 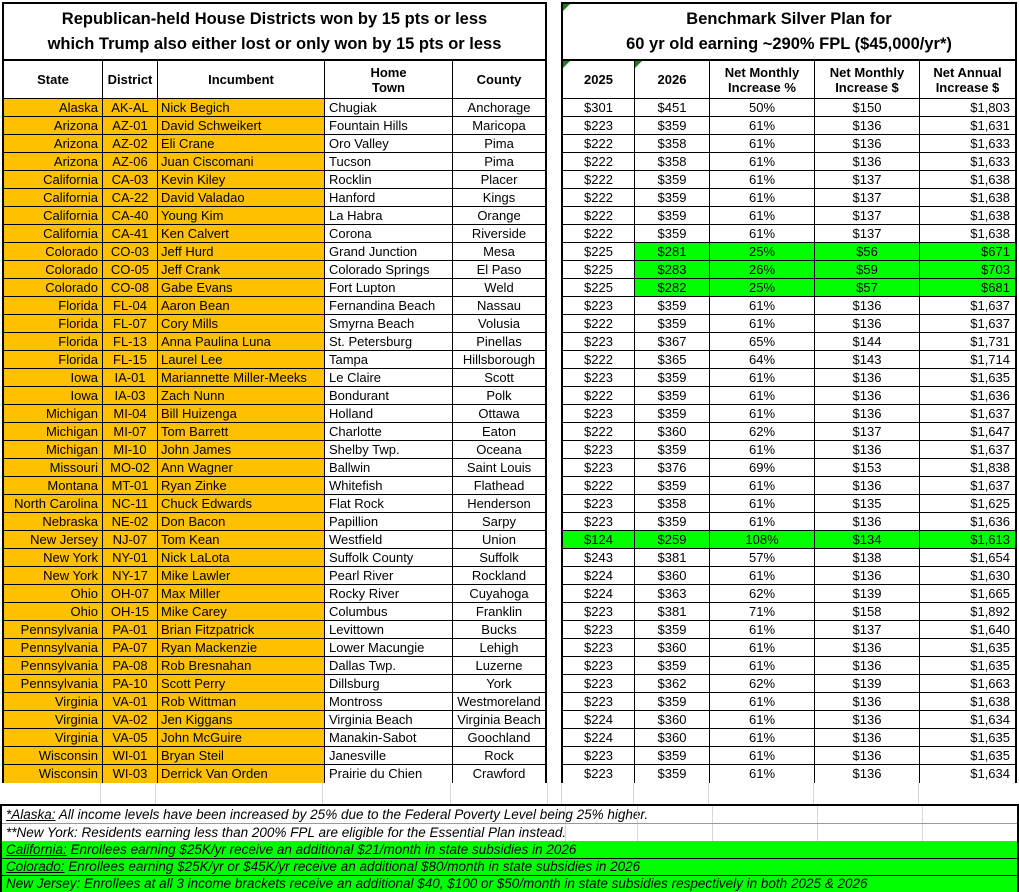 I want to click on cell-2026-premium: $365, so click(x=672, y=360).